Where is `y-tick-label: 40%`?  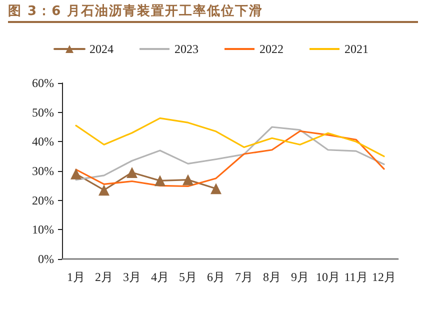 y-tick-label: 40% is located at coordinates (43, 141).